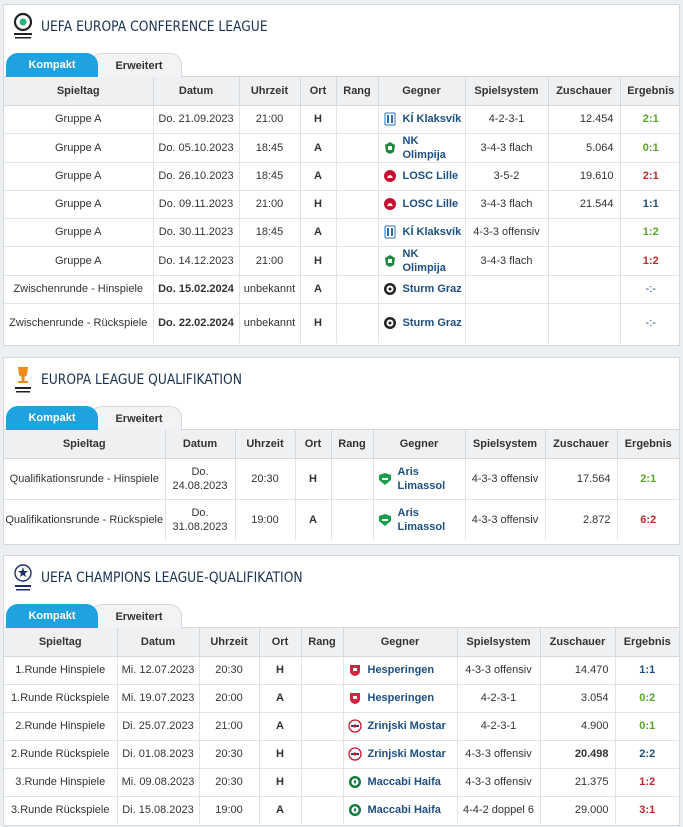  Describe the element at coordinates (647, 810) in the screenshot. I see `result-link: 3:1` at that location.